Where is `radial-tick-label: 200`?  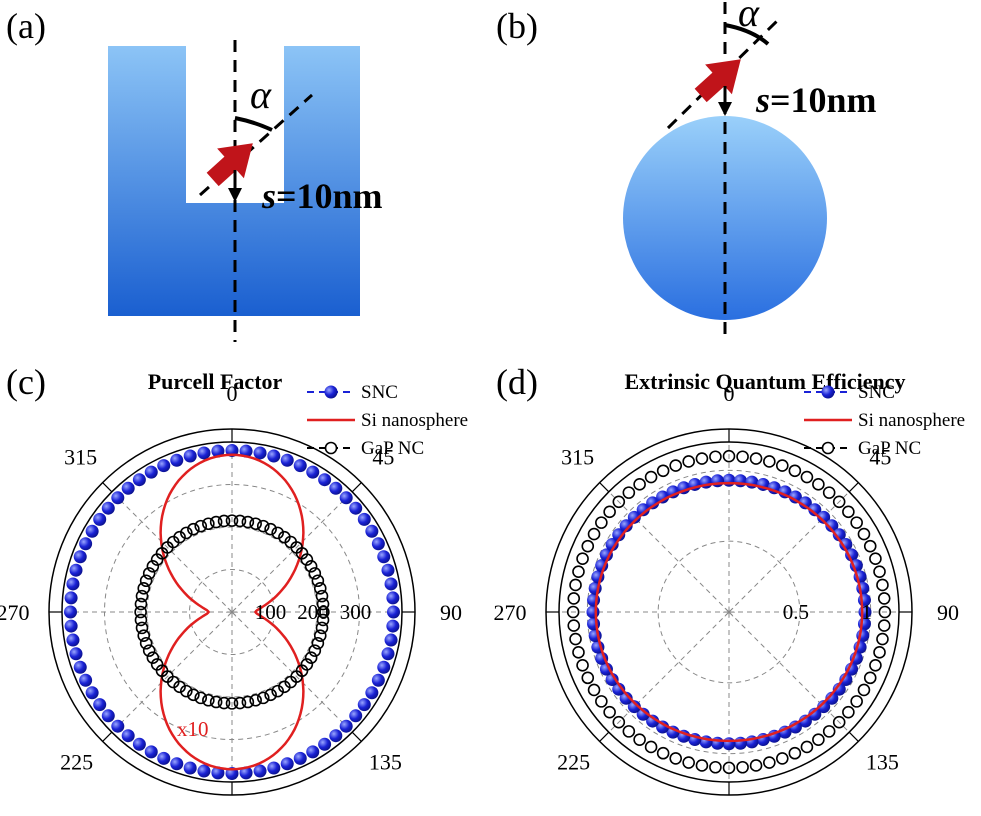
radial-tick-label: 200 is located at coordinates (313, 612).